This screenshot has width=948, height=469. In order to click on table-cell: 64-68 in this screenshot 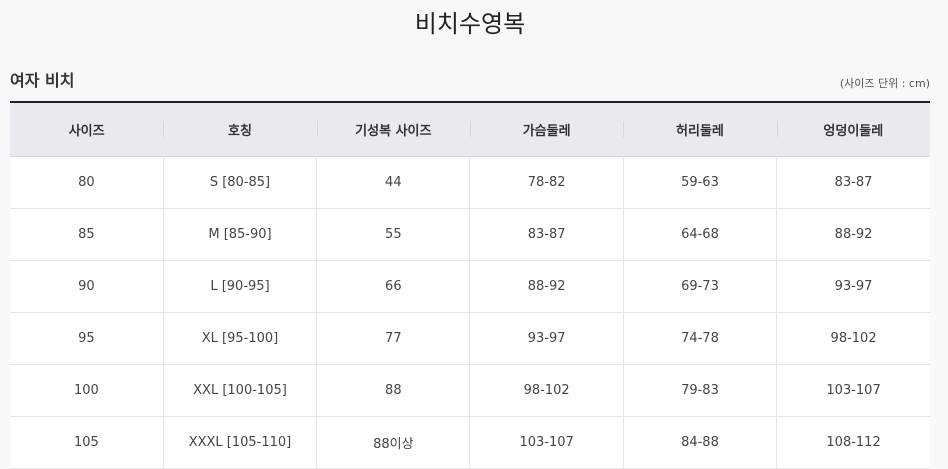, I will do `click(699, 234)`.